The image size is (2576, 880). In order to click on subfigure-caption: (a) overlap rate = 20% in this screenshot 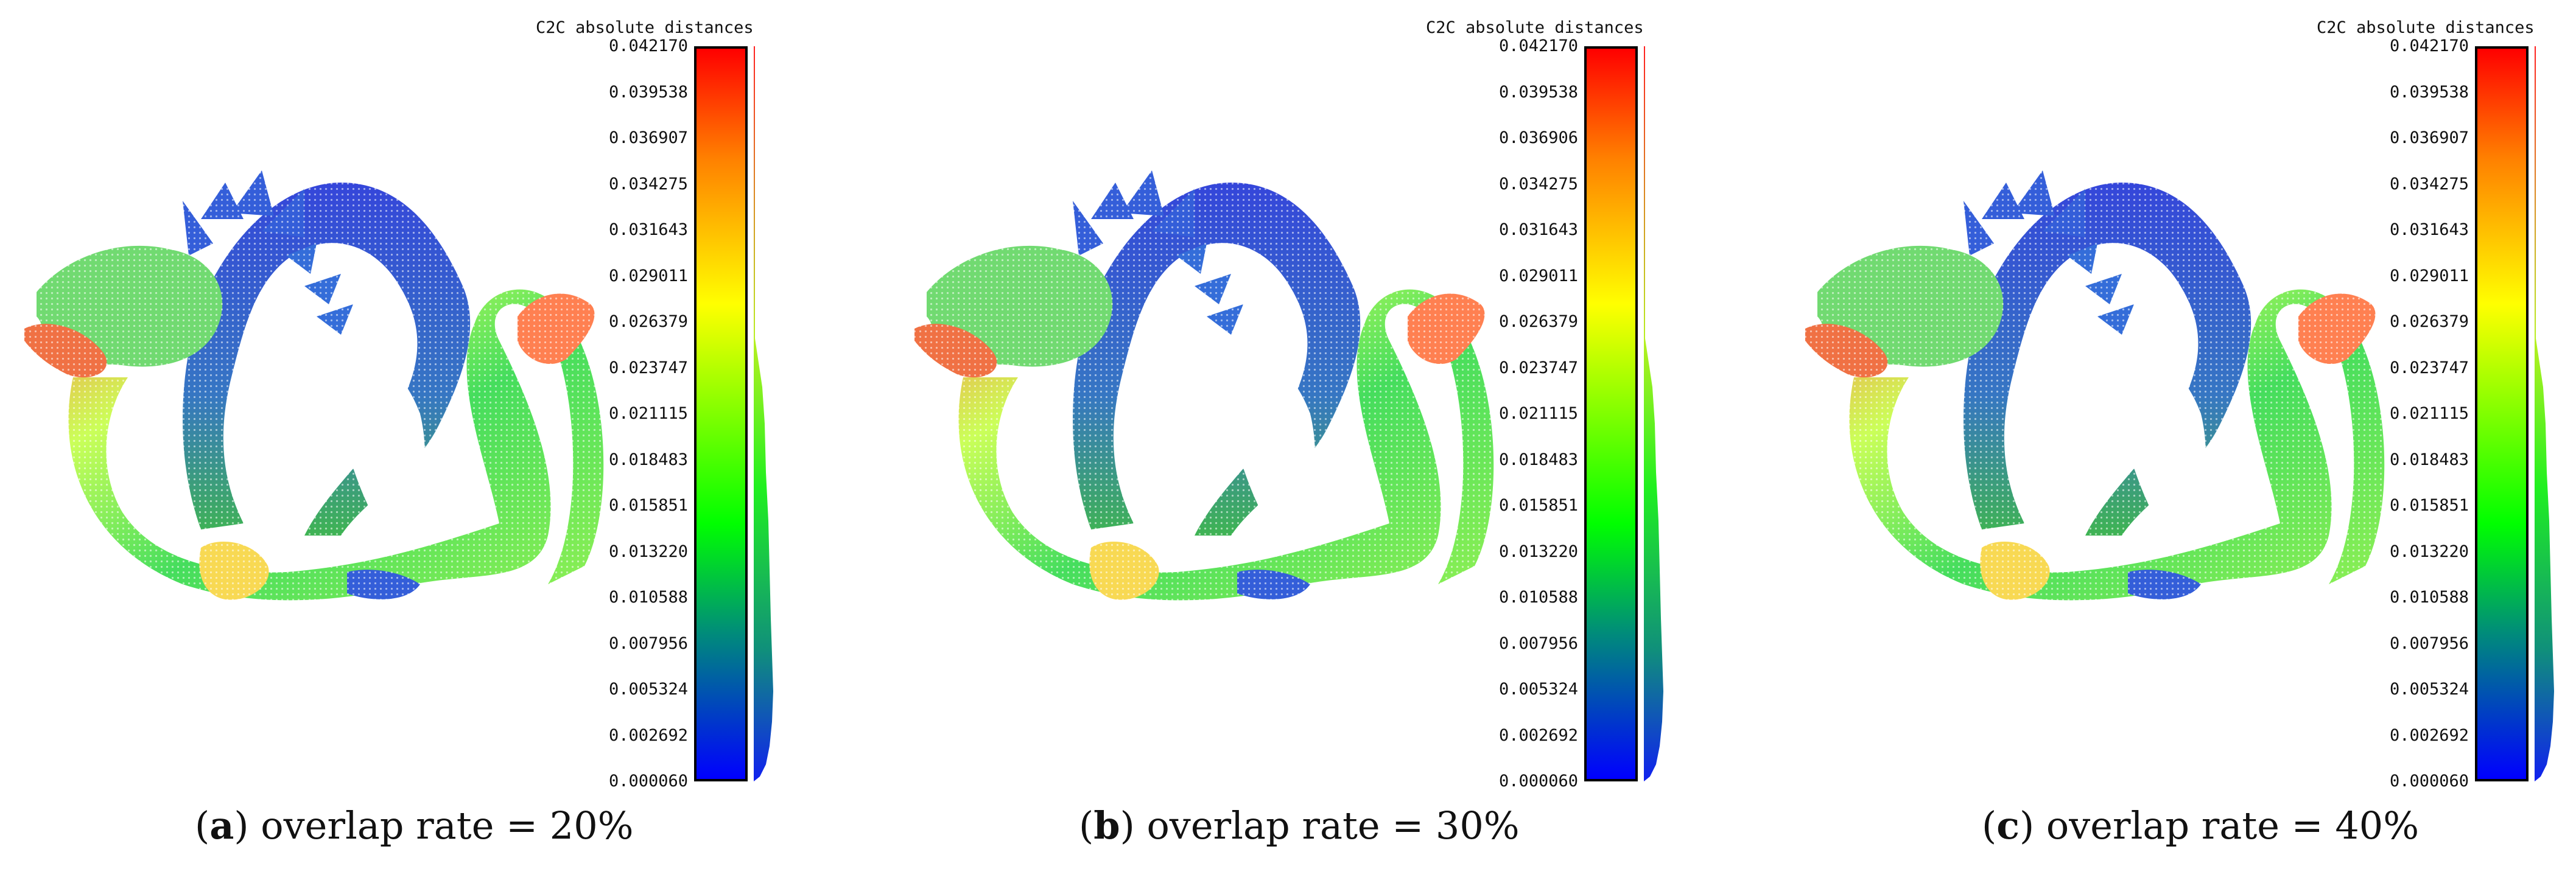, I will do `click(414, 825)`.